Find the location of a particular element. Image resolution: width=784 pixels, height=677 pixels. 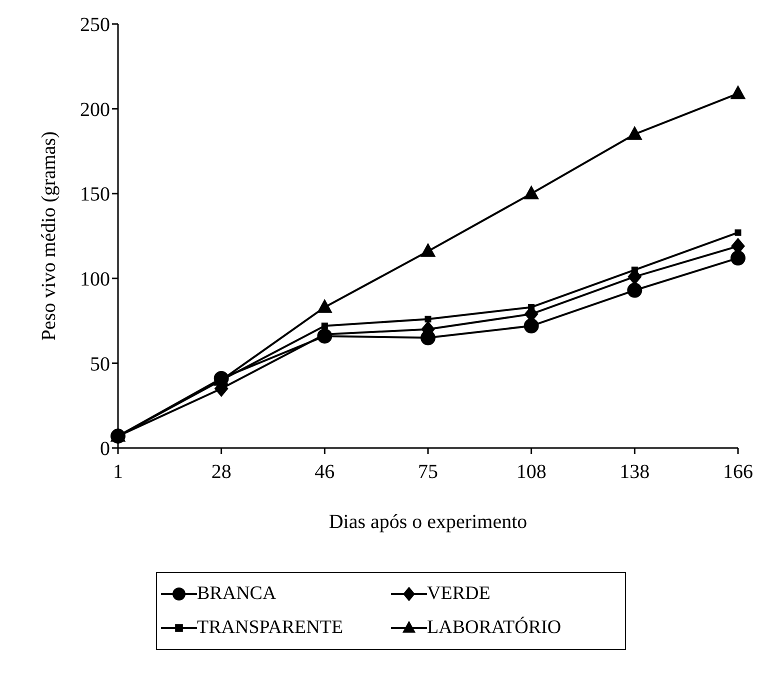

x-tick-label: 28 is located at coordinates (221, 472).